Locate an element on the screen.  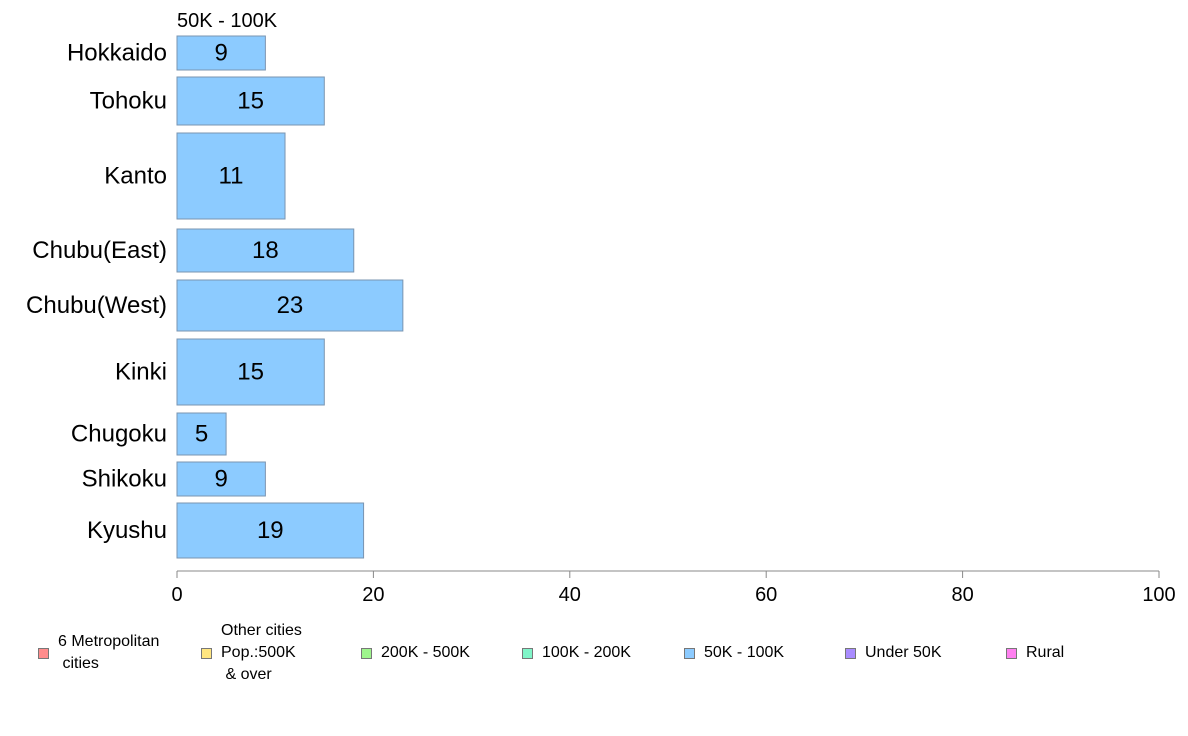
legend-label: 100K - 200K is located at coordinates (586, 652).